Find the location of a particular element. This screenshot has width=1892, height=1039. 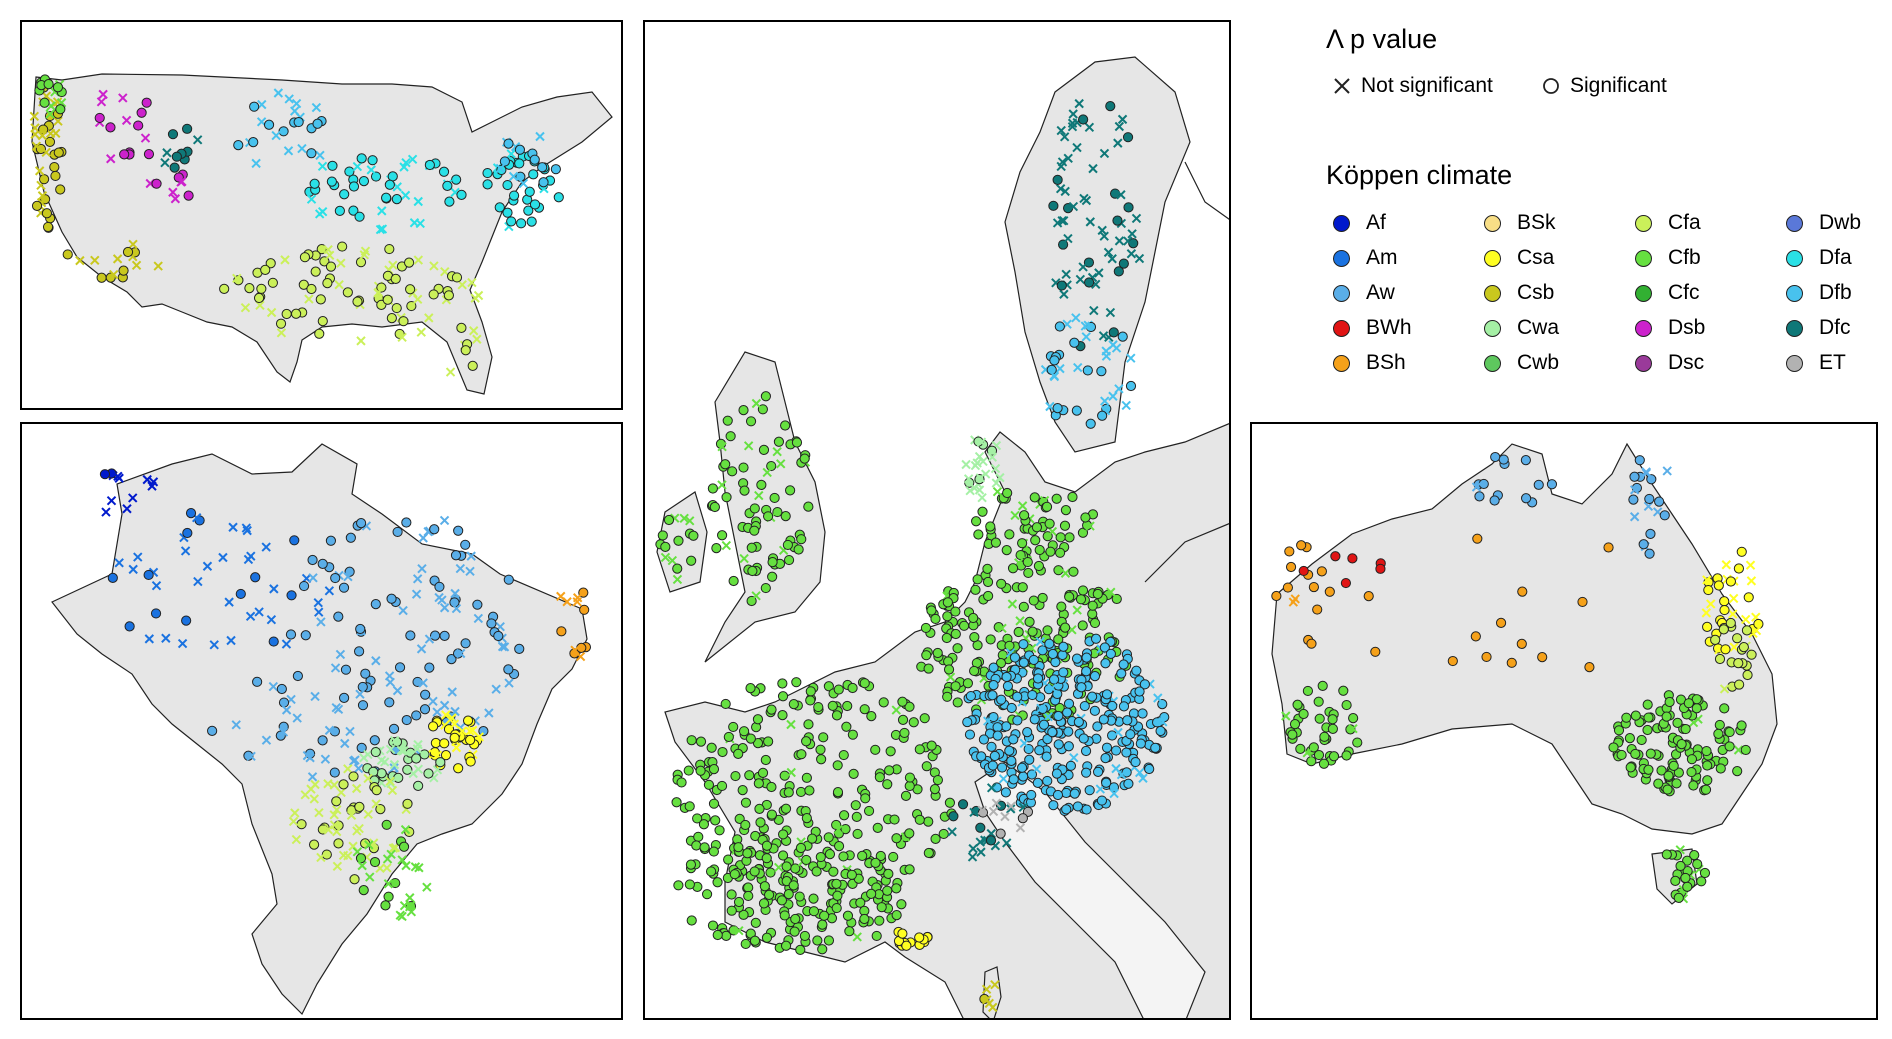

legend-item-cfa: Cfa is located at coordinates (1705, 223).